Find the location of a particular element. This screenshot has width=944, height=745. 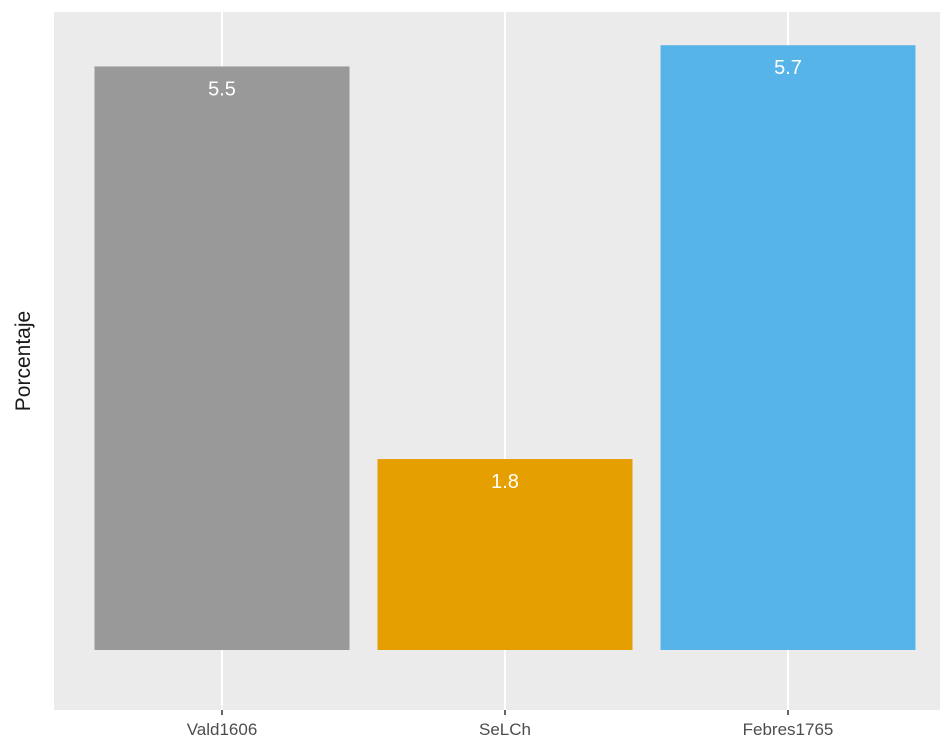

x-tick-label: Febres1765 is located at coordinates (788, 729).